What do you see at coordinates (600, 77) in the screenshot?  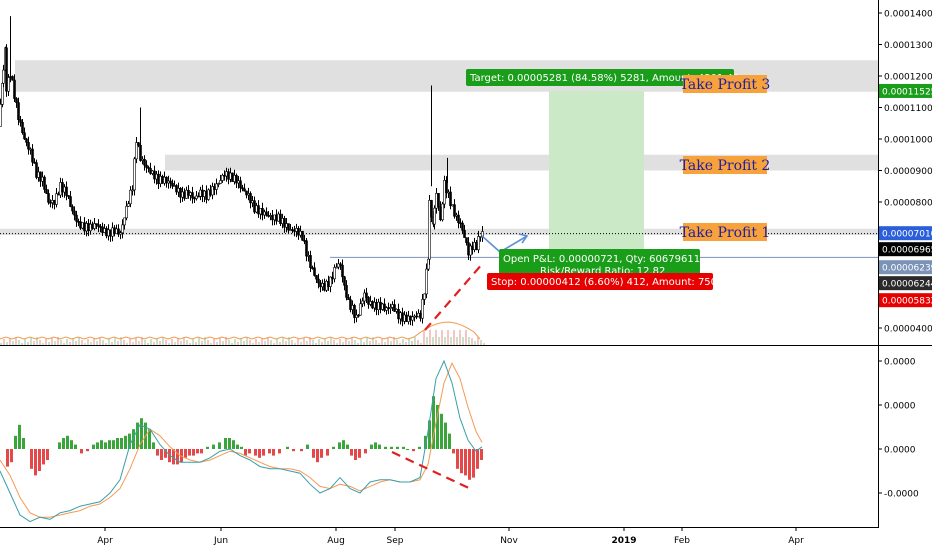 I see `target-label-box` at bounding box center [600, 77].